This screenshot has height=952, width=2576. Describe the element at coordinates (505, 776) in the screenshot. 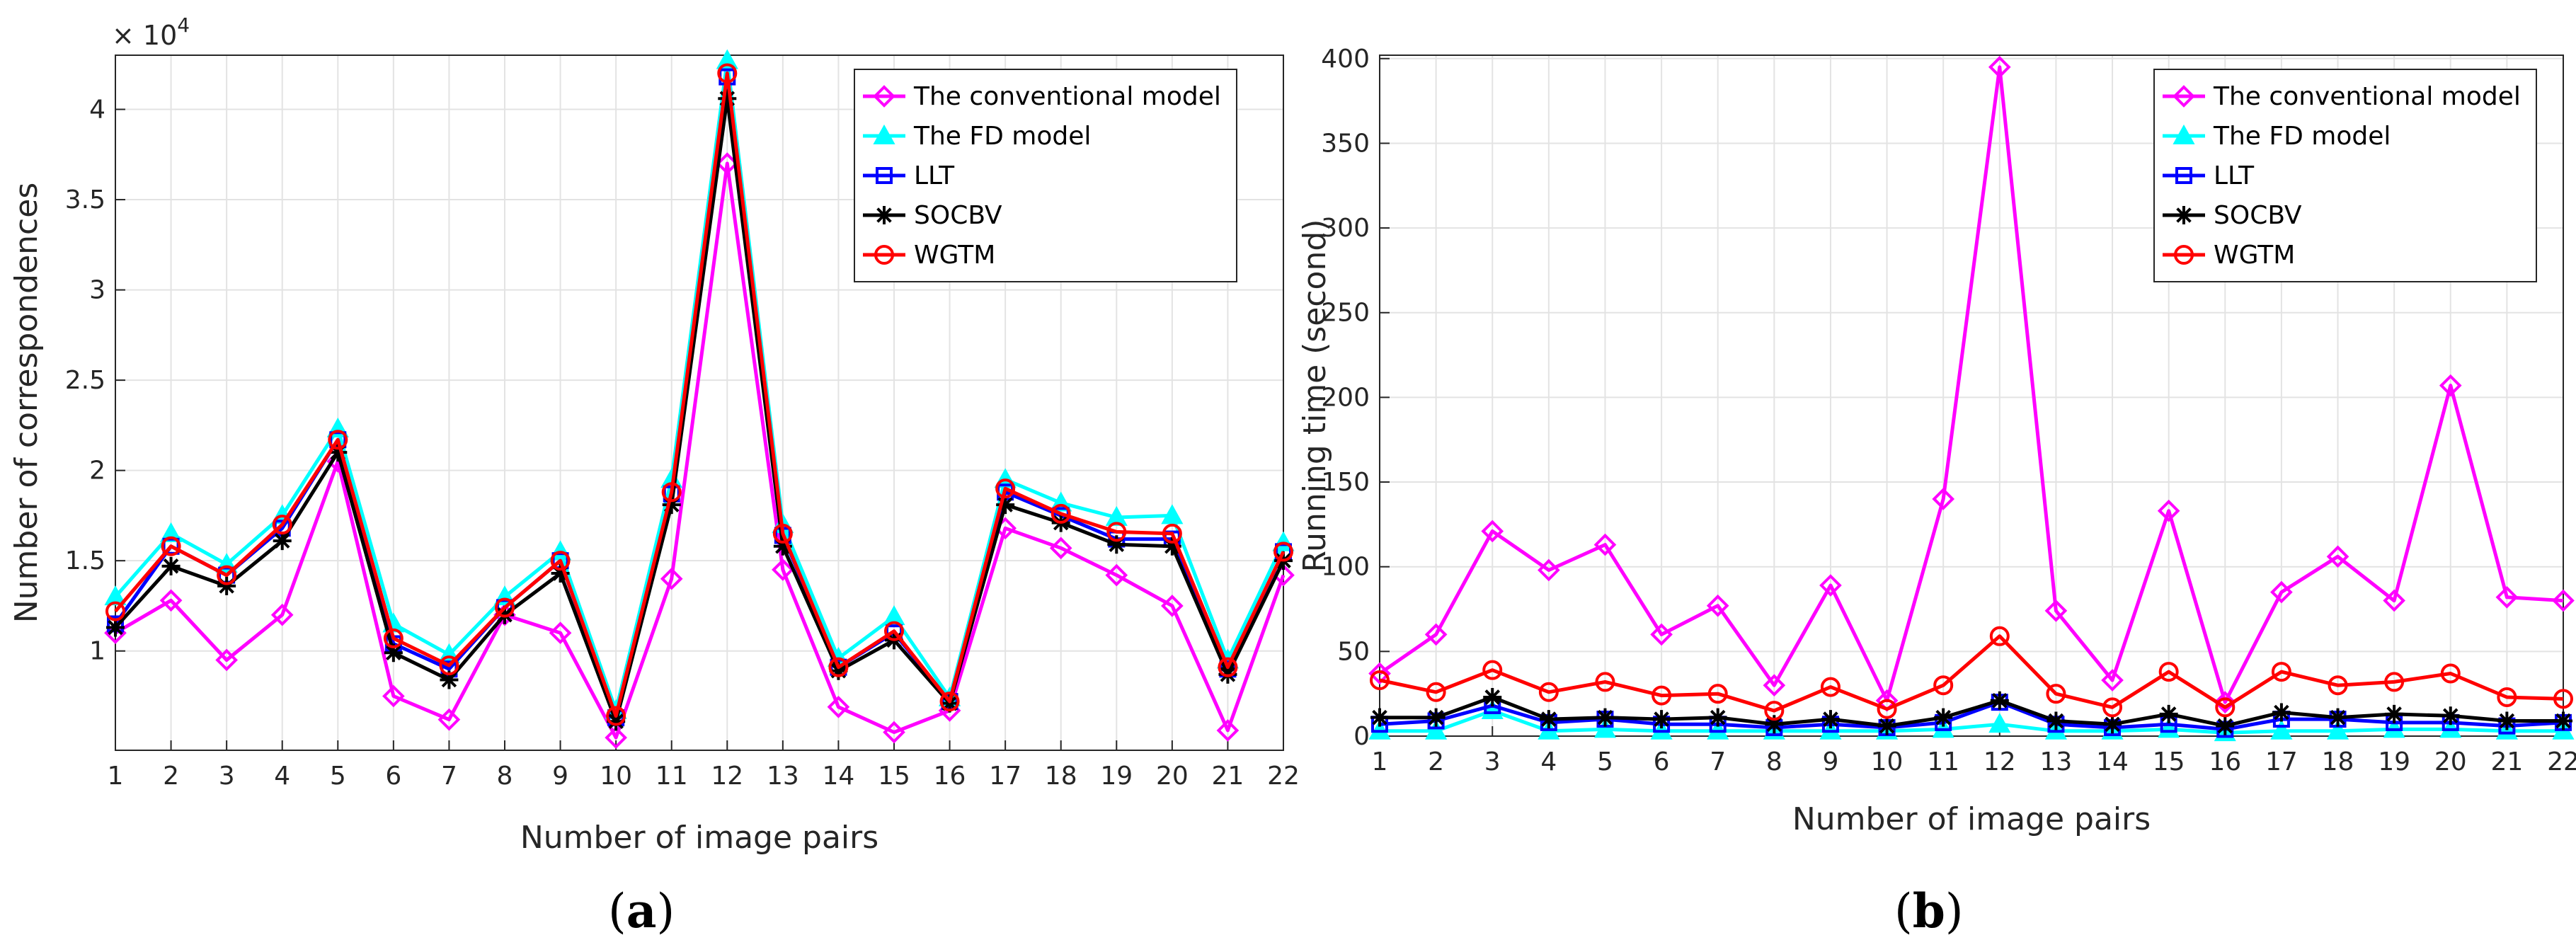

I see `x-tick-label: 8` at that location.